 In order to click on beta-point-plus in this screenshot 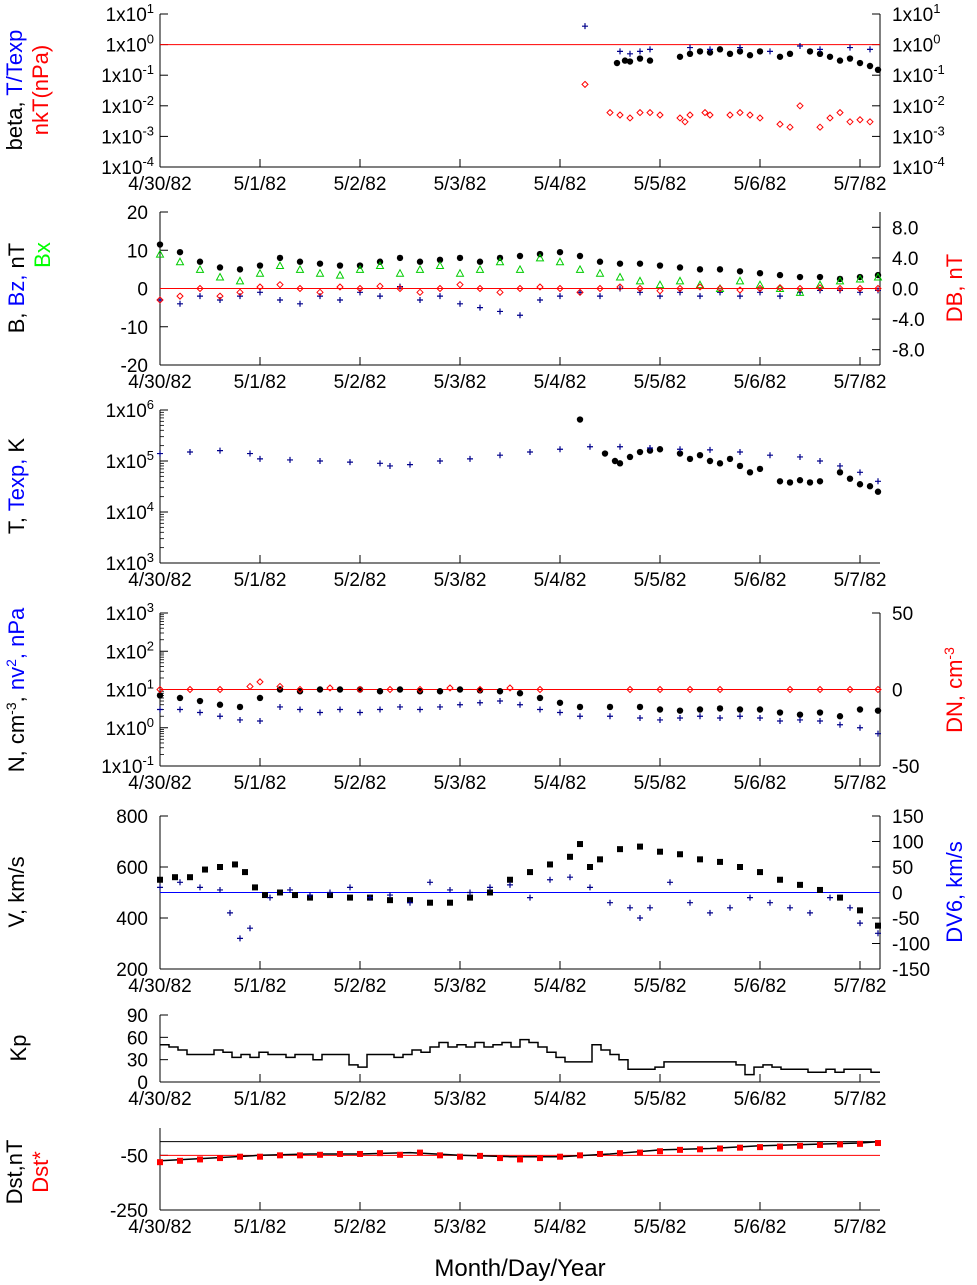, I will do `click(630, 53)`.